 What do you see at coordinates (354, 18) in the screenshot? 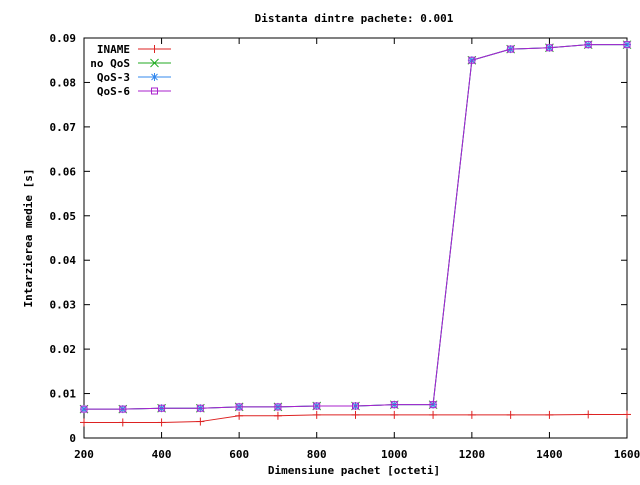
I see `chart-title: Distanta dintre pachete: 0.001` at bounding box center [354, 18].